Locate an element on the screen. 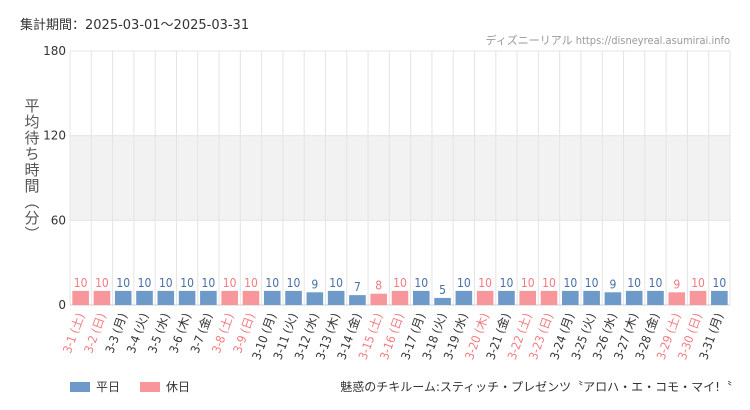 The width and height of the screenshot is (750, 410). attraction-name: 魅惑のチキルーム:スティッチ・プレゼンツ〝アロハ・エ・コモ・マイ!〝 is located at coordinates (536, 387).